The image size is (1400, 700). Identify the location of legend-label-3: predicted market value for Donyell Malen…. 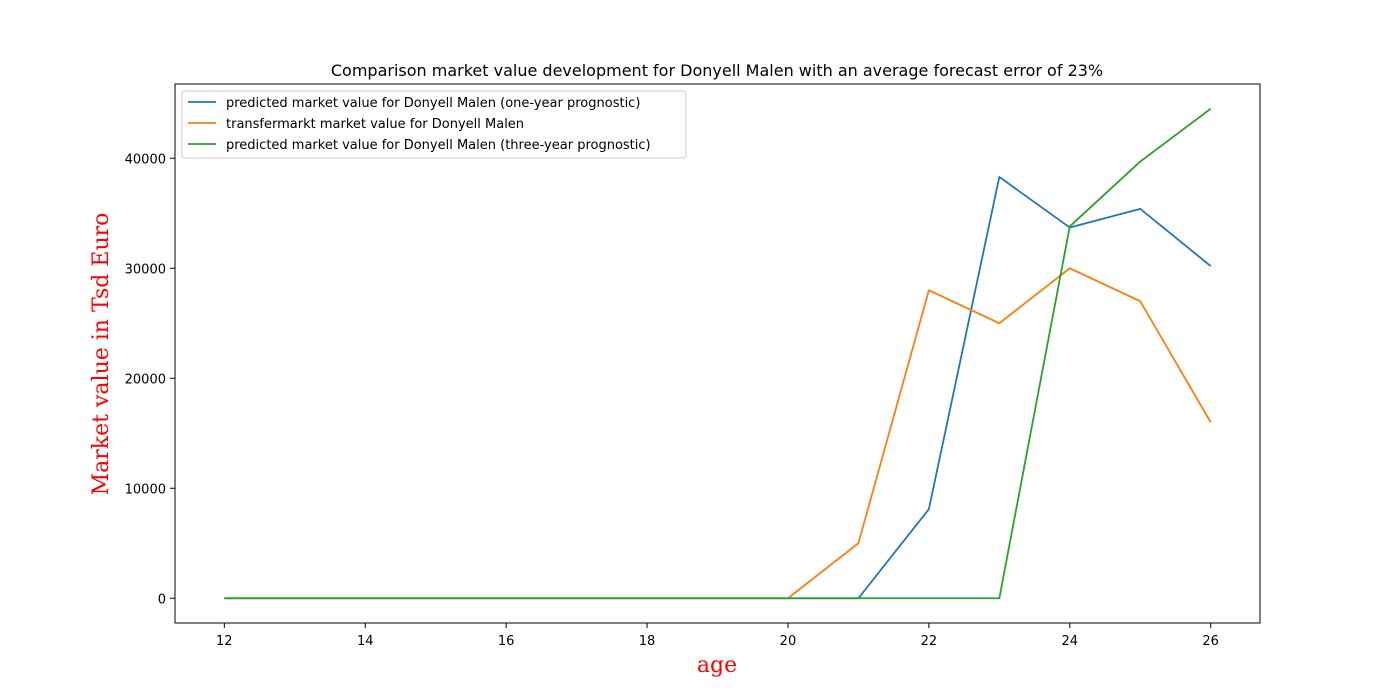
(438, 145).